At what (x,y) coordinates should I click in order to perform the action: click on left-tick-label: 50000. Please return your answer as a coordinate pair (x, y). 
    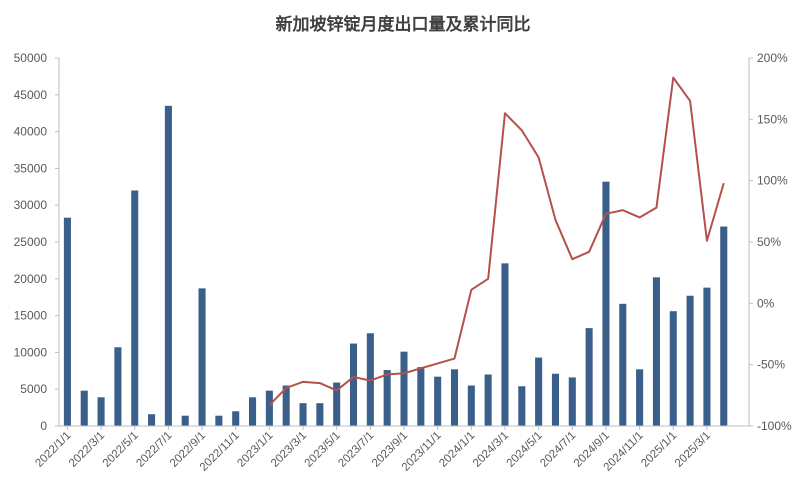
    Looking at the image, I should click on (31, 58).